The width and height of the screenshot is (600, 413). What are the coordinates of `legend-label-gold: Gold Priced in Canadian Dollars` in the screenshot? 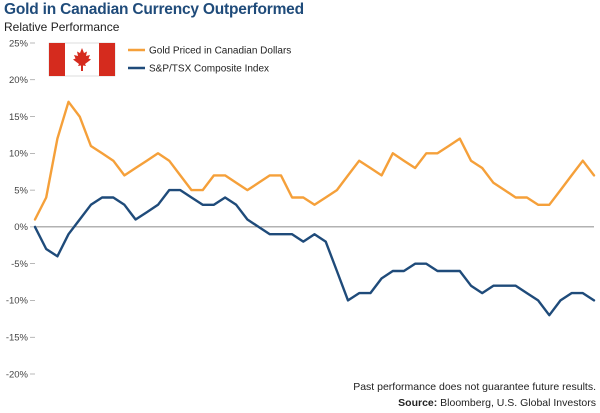 It's located at (220, 51).